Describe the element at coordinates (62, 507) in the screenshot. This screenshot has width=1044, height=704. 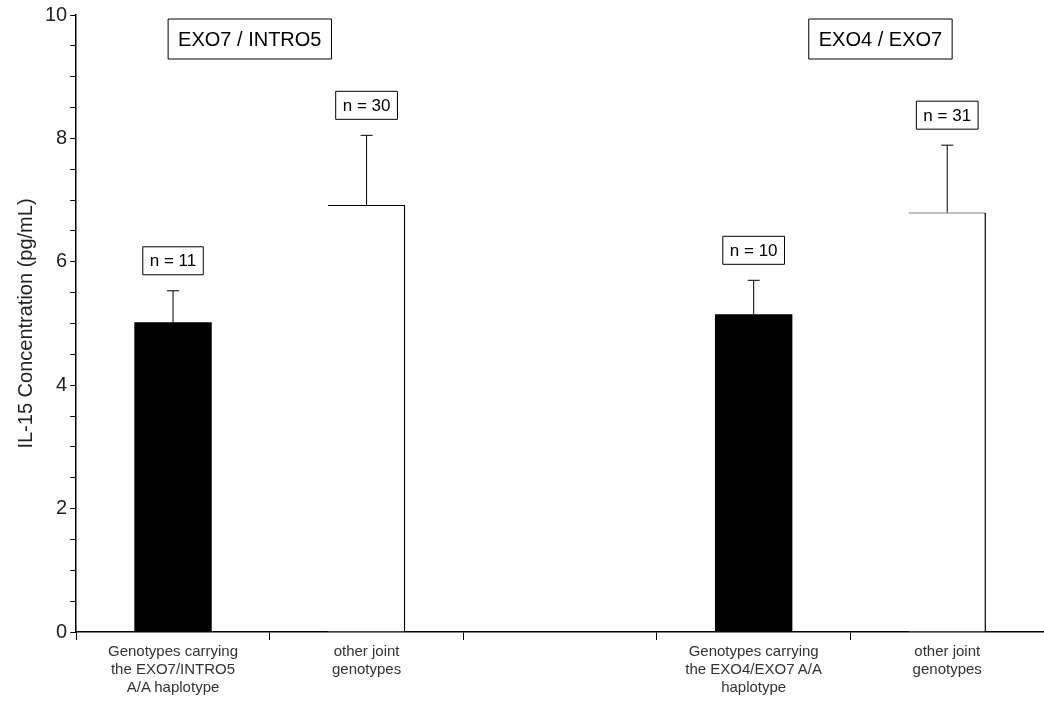
I see `y-tick-label: 2` at that location.